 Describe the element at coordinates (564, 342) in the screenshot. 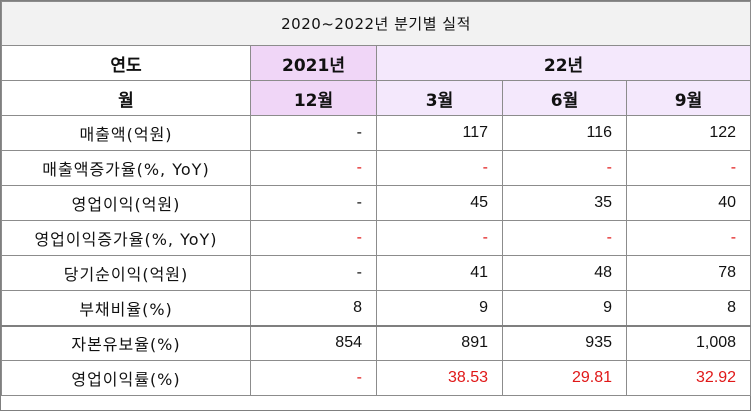

I see `cell-value: 935` at that location.